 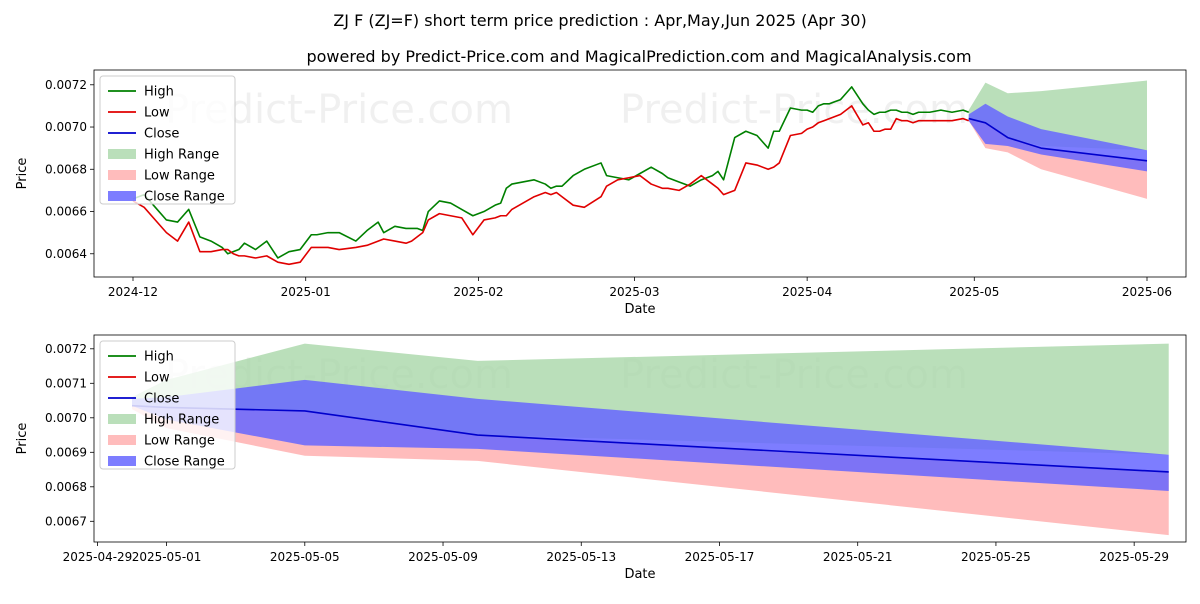 What do you see at coordinates (720, 557) in the screenshot?
I see `x-tick-label: 2025-05-17` at bounding box center [720, 557].